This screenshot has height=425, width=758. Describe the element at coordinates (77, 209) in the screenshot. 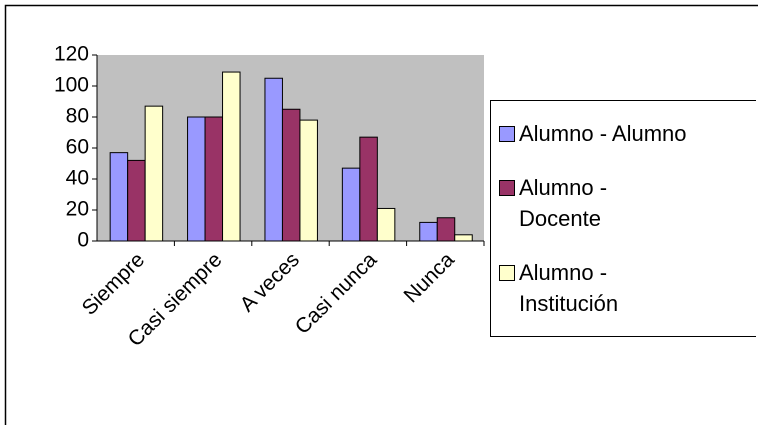

I see `y-tick-label: 20` at that location.